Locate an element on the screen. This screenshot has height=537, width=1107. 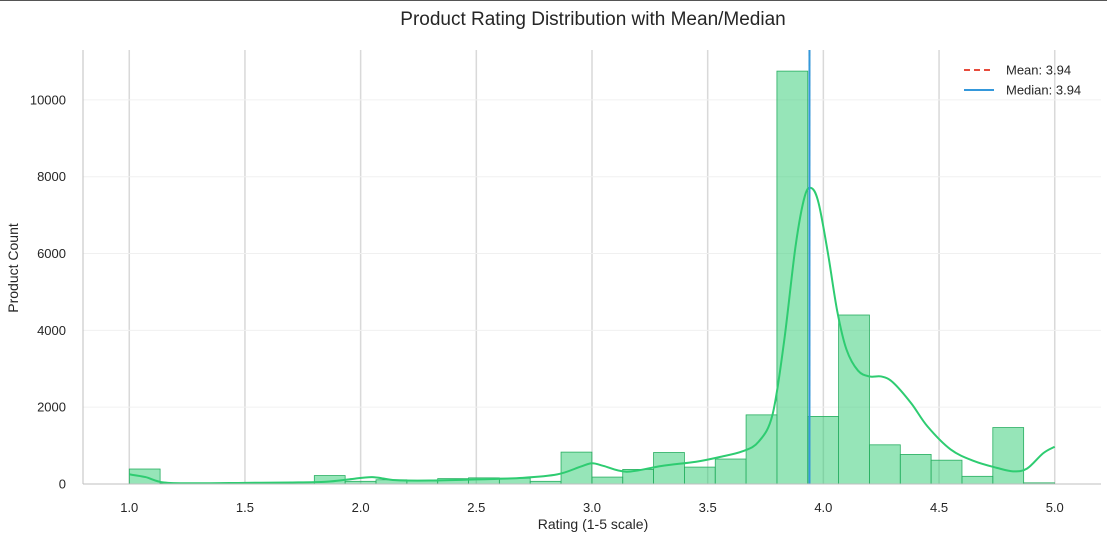
legend-mean-label: Mean: 3.94 is located at coordinates (1038, 70).